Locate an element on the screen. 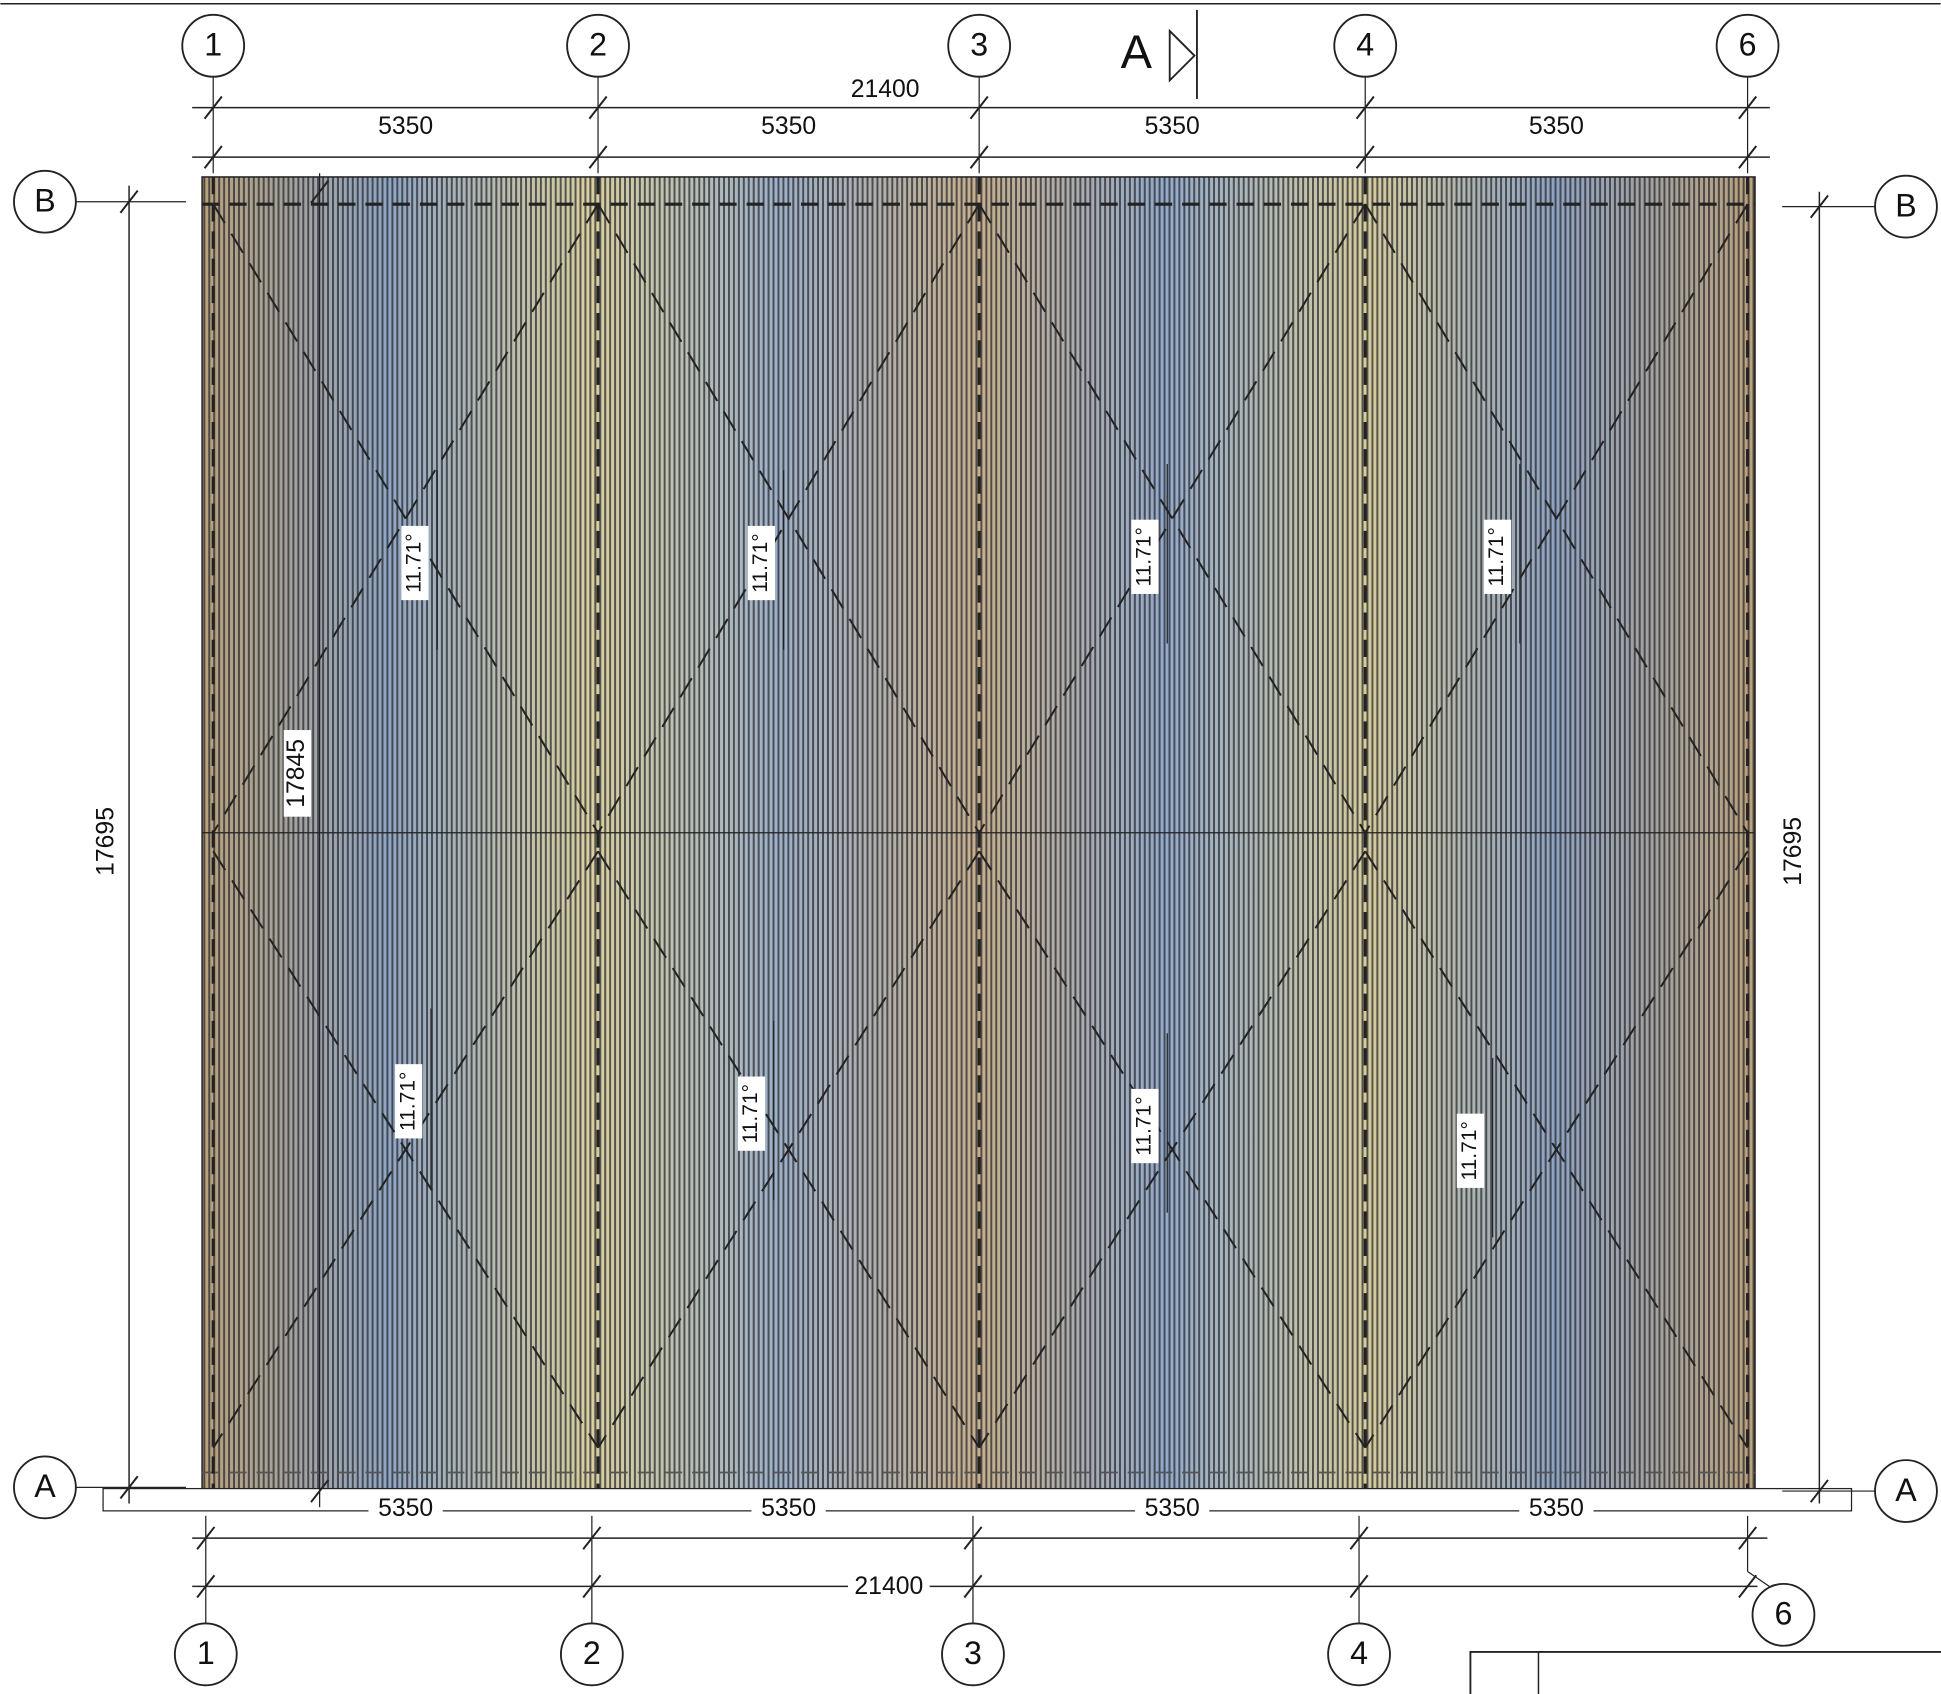 This screenshot has width=1941, height=1694. dimension-text: 17845 is located at coordinates (296, 773).